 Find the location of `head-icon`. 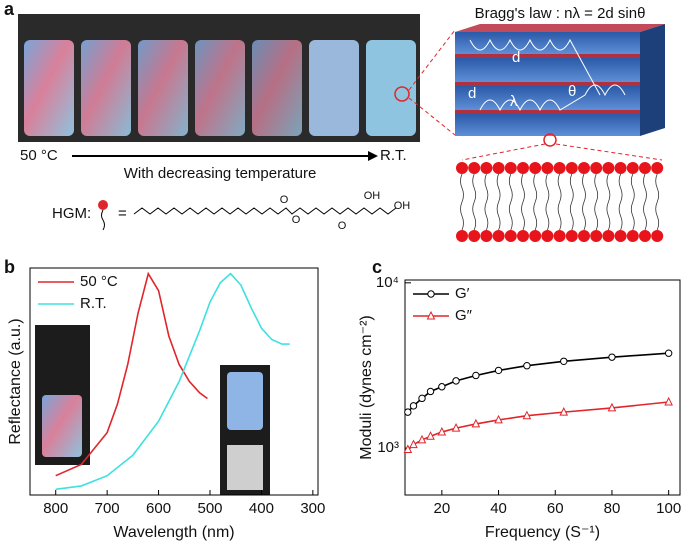

head-icon is located at coordinates (103, 205).